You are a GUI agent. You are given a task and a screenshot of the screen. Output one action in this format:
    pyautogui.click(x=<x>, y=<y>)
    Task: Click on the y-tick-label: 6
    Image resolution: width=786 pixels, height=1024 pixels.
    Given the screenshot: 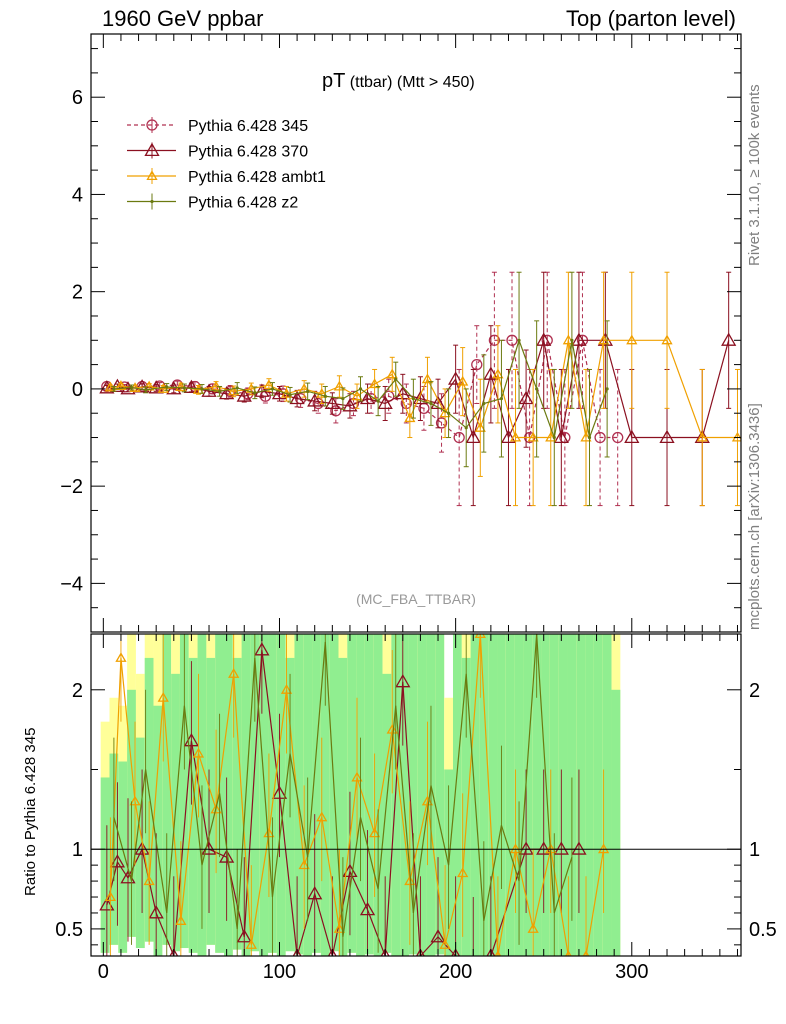 What is the action you would take?
    pyautogui.click(x=77, y=98)
    